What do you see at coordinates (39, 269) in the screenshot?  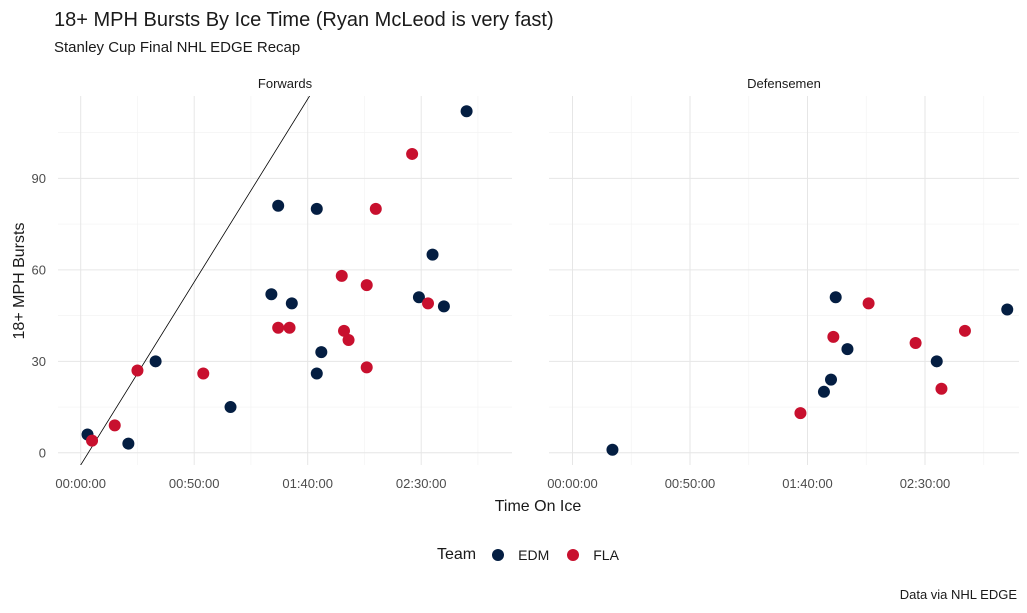 I see `y-tick-label: 60` at bounding box center [39, 269].